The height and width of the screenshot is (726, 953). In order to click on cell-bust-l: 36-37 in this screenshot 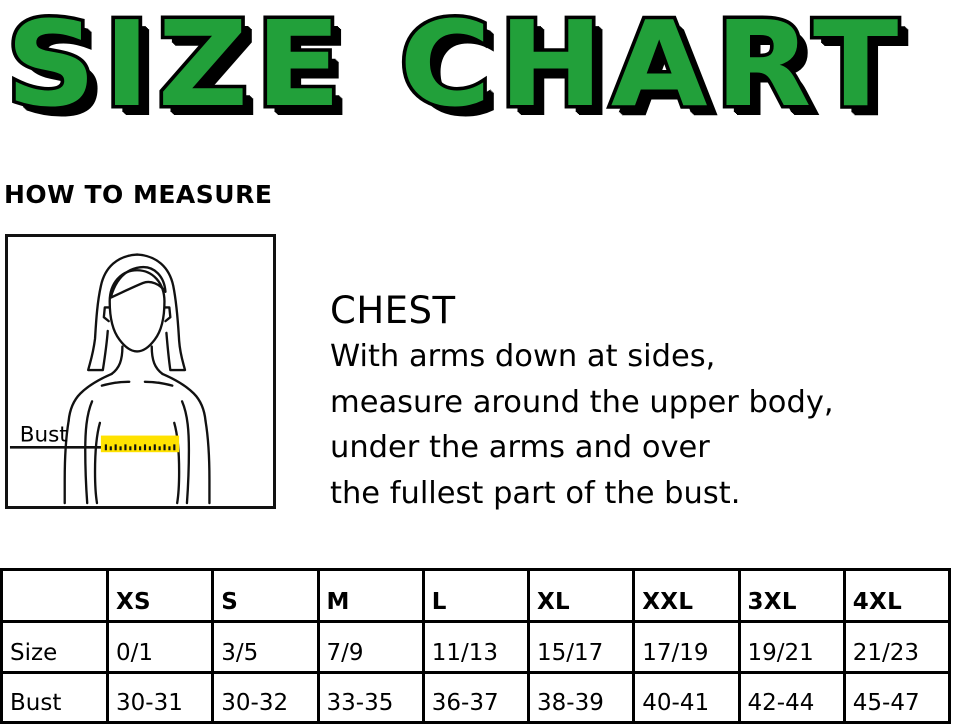, I will do `click(476, 697)`.